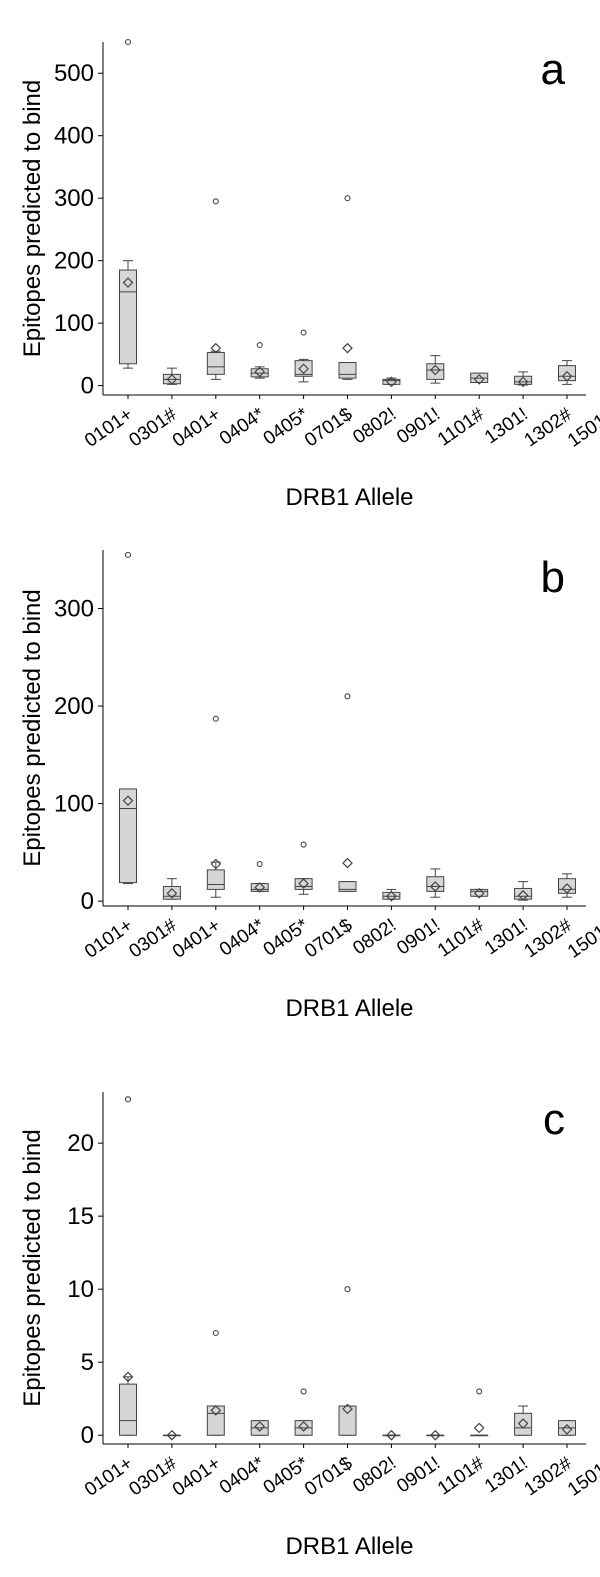  What do you see at coordinates (418, 426) in the screenshot?
I see `x-tick-label: 0901!` at bounding box center [418, 426].